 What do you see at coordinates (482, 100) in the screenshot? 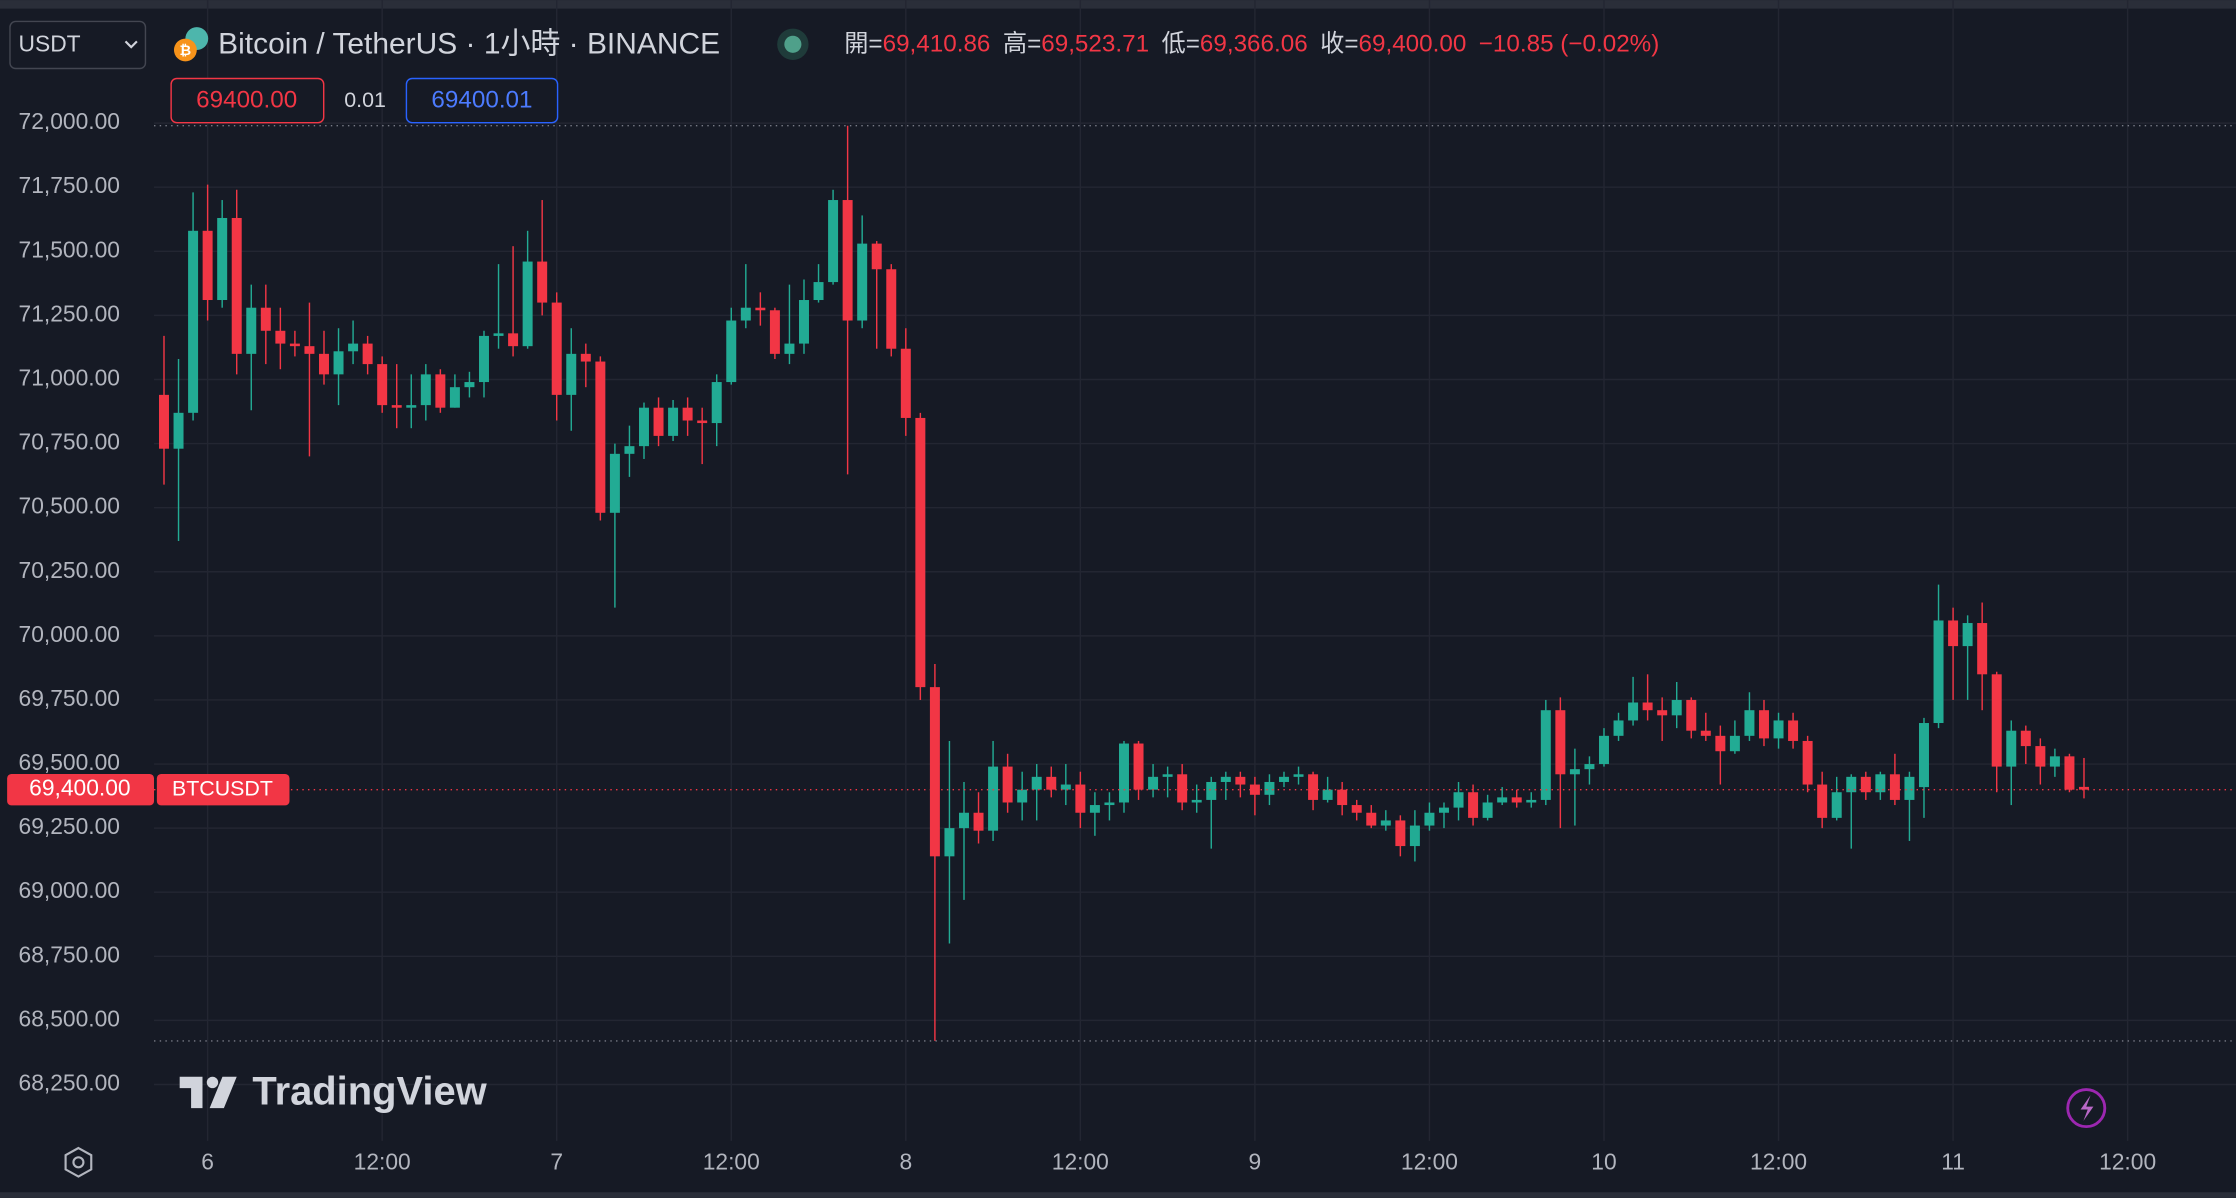
I see `buy-button` at bounding box center [482, 100].